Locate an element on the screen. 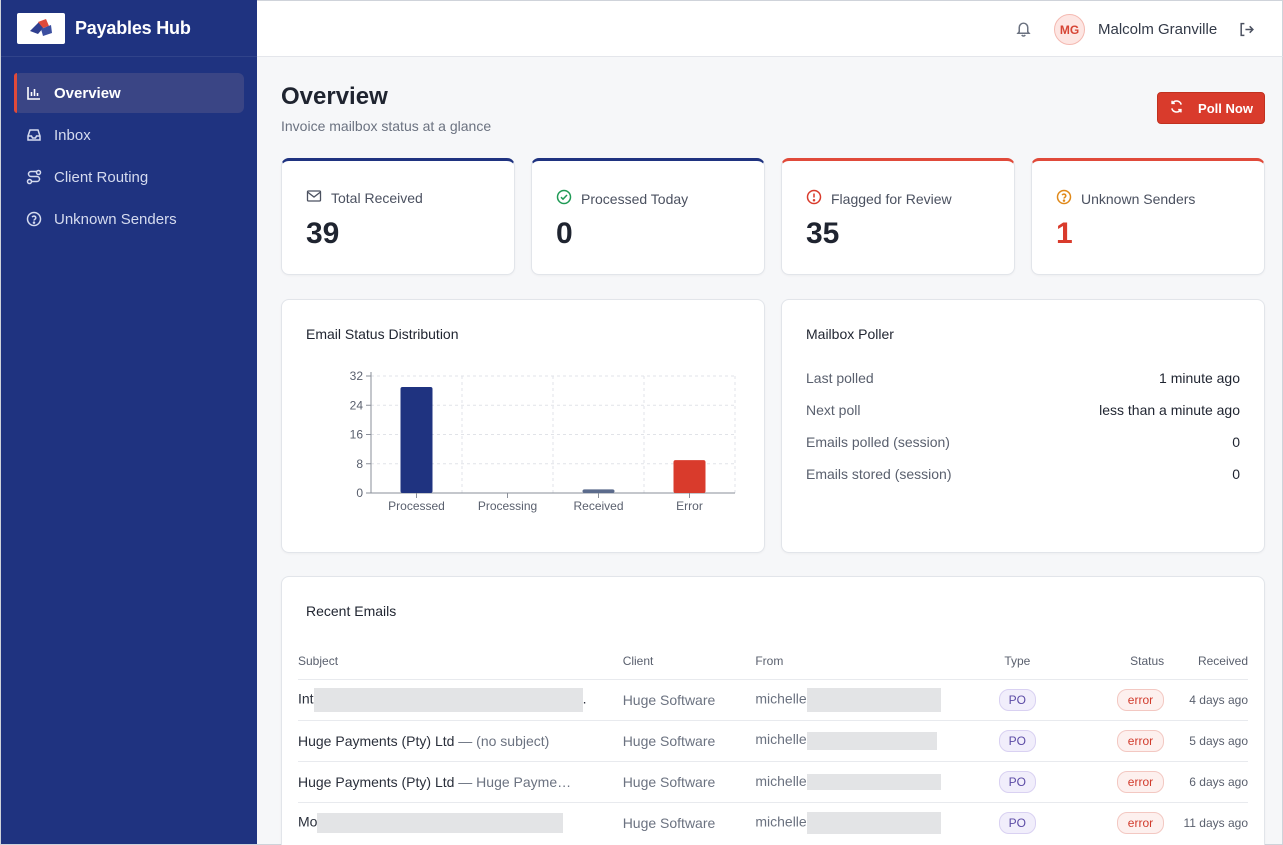  logout-icon is located at coordinates (1246, 29).